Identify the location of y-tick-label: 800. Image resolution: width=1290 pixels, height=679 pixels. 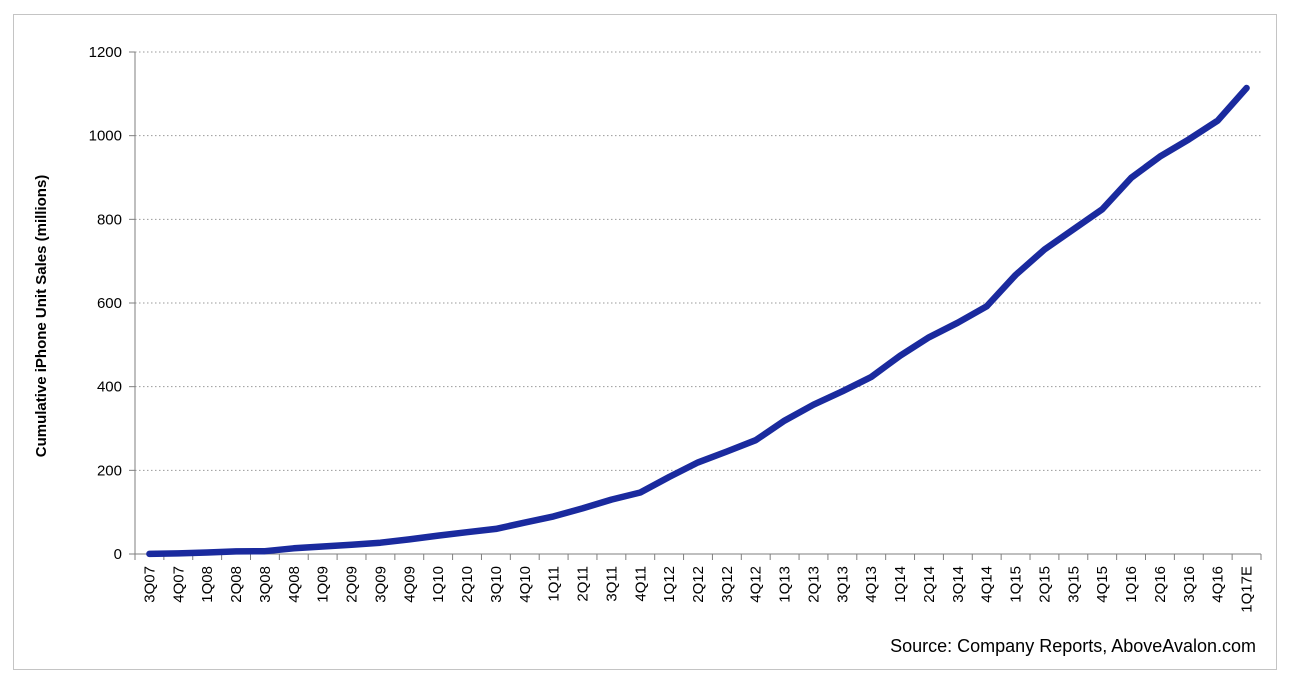
(109, 219).